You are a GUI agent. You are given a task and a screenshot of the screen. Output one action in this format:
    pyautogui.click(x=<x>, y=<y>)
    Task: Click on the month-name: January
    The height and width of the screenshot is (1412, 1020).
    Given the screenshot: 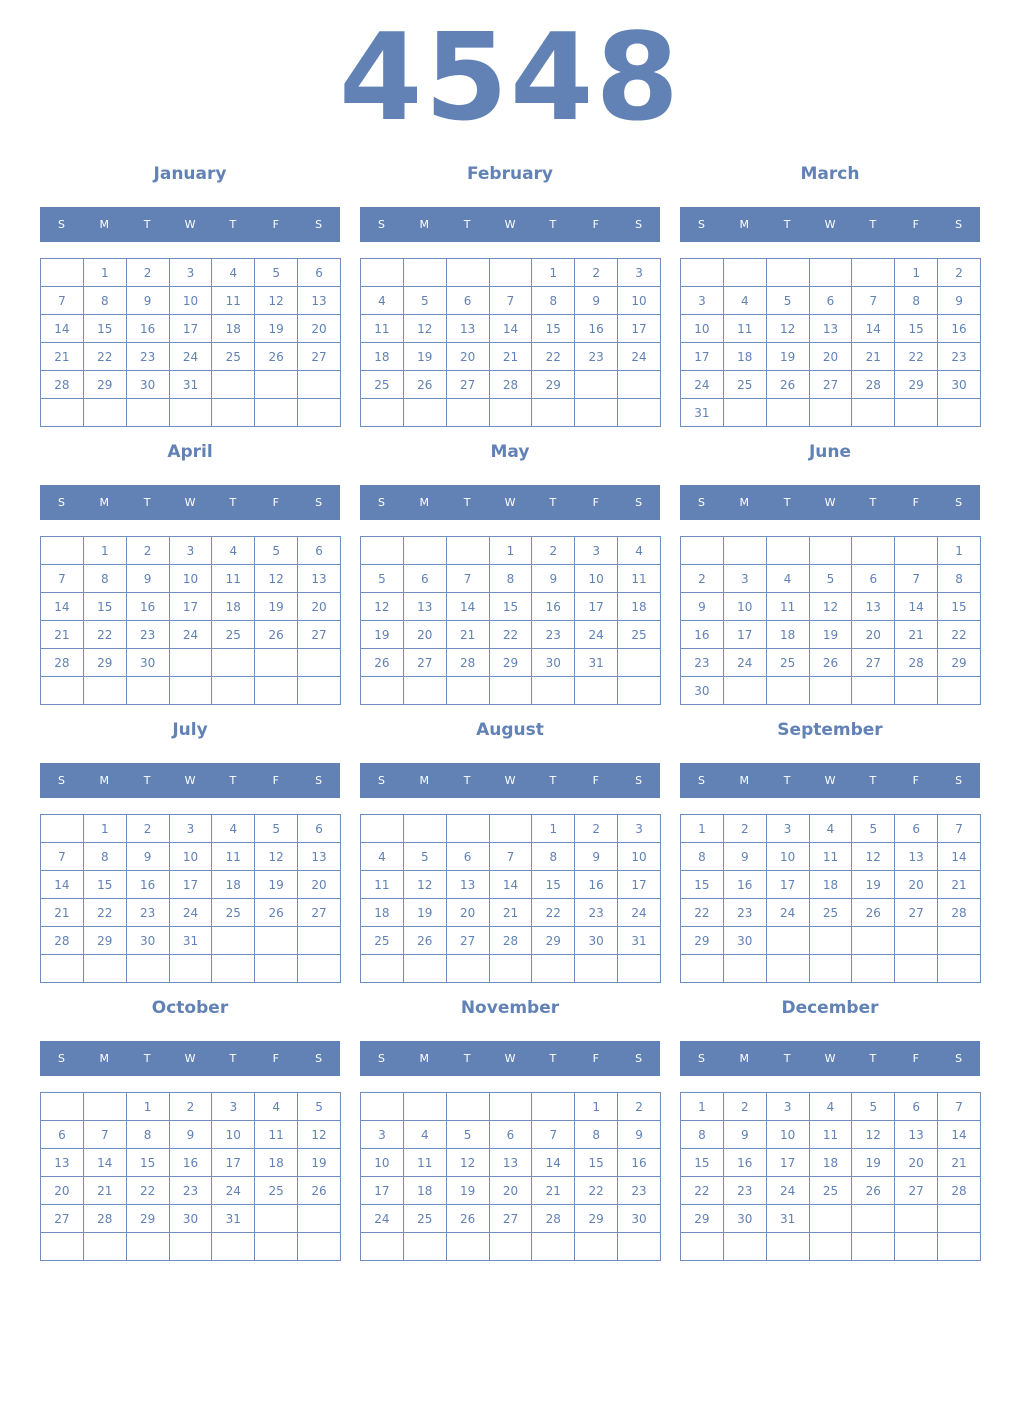 What is the action you would take?
    pyautogui.click(x=190, y=174)
    